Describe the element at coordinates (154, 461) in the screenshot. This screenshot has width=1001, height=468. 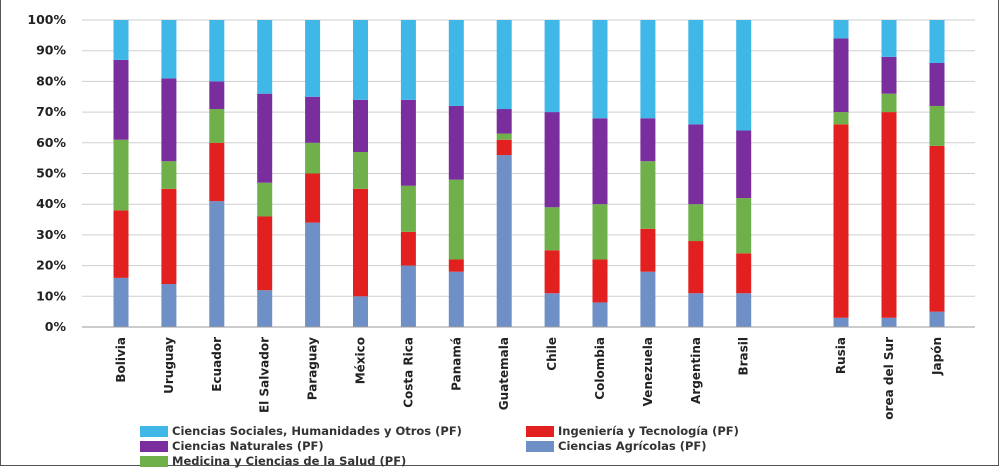
I see `legend-swatch-medicina` at that location.